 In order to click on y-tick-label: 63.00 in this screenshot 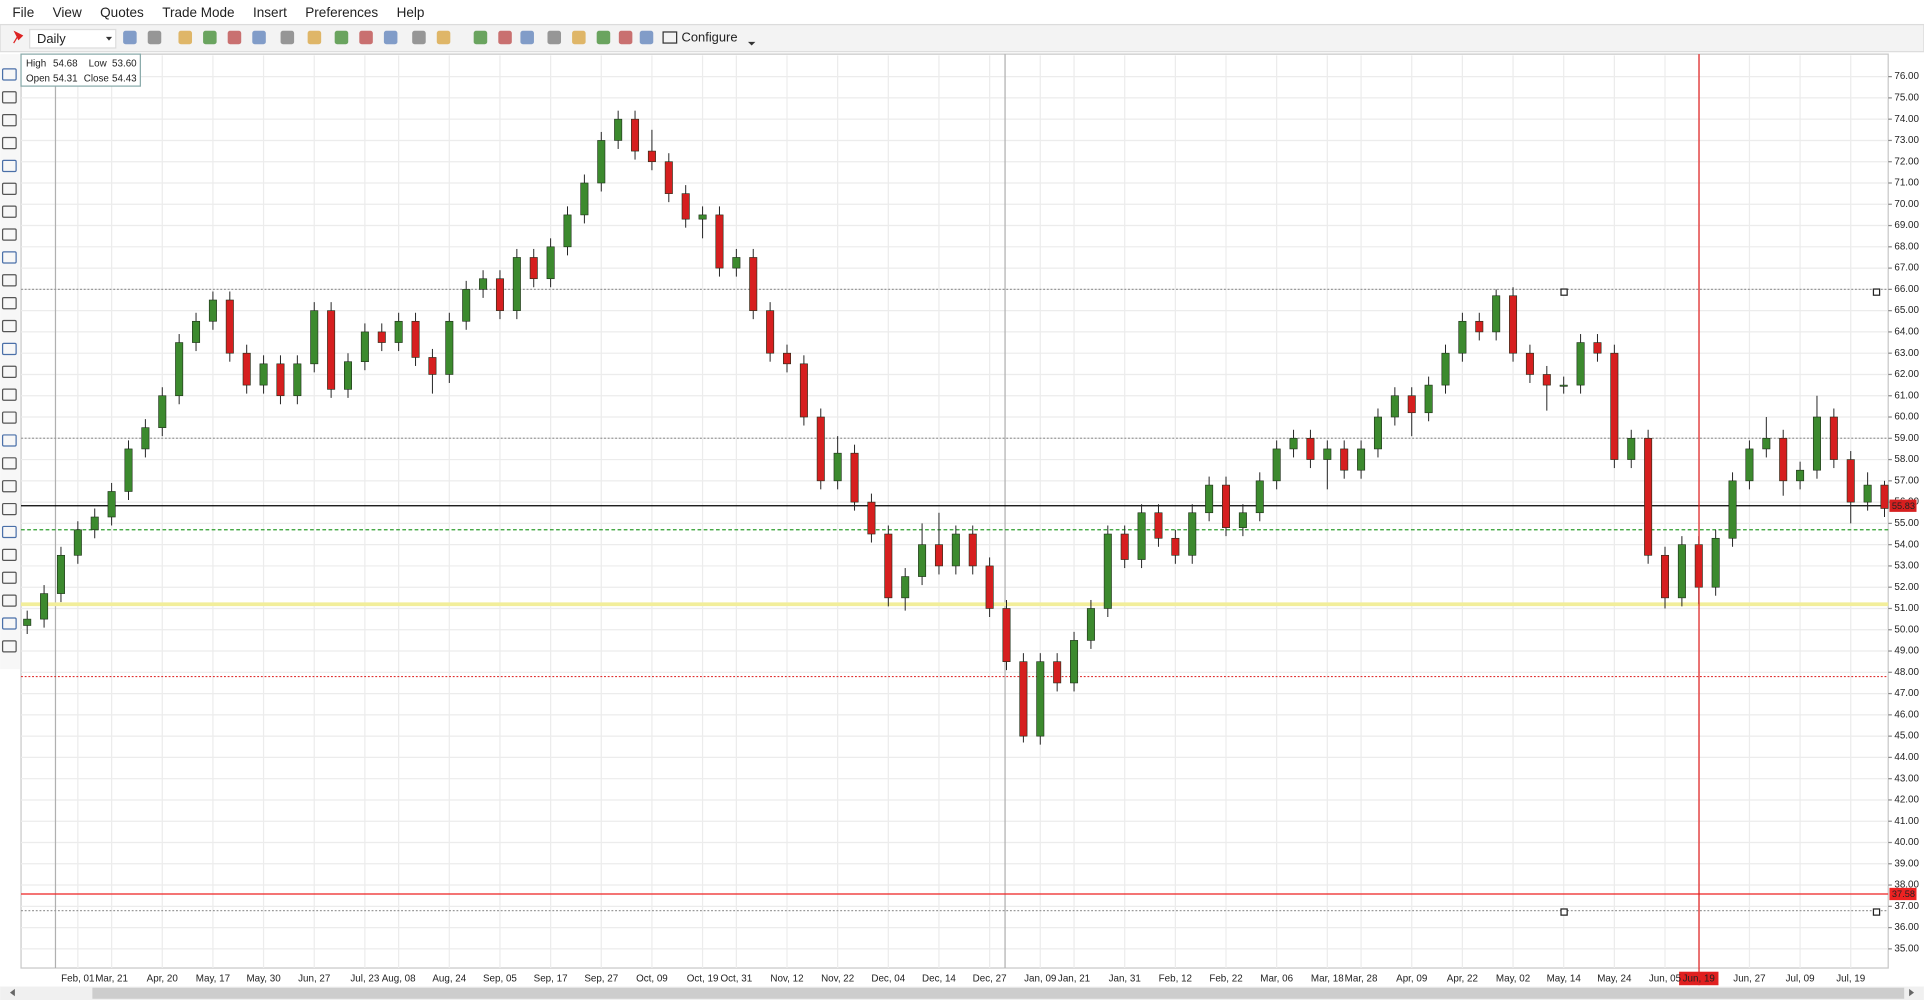, I will do `click(1906, 353)`.